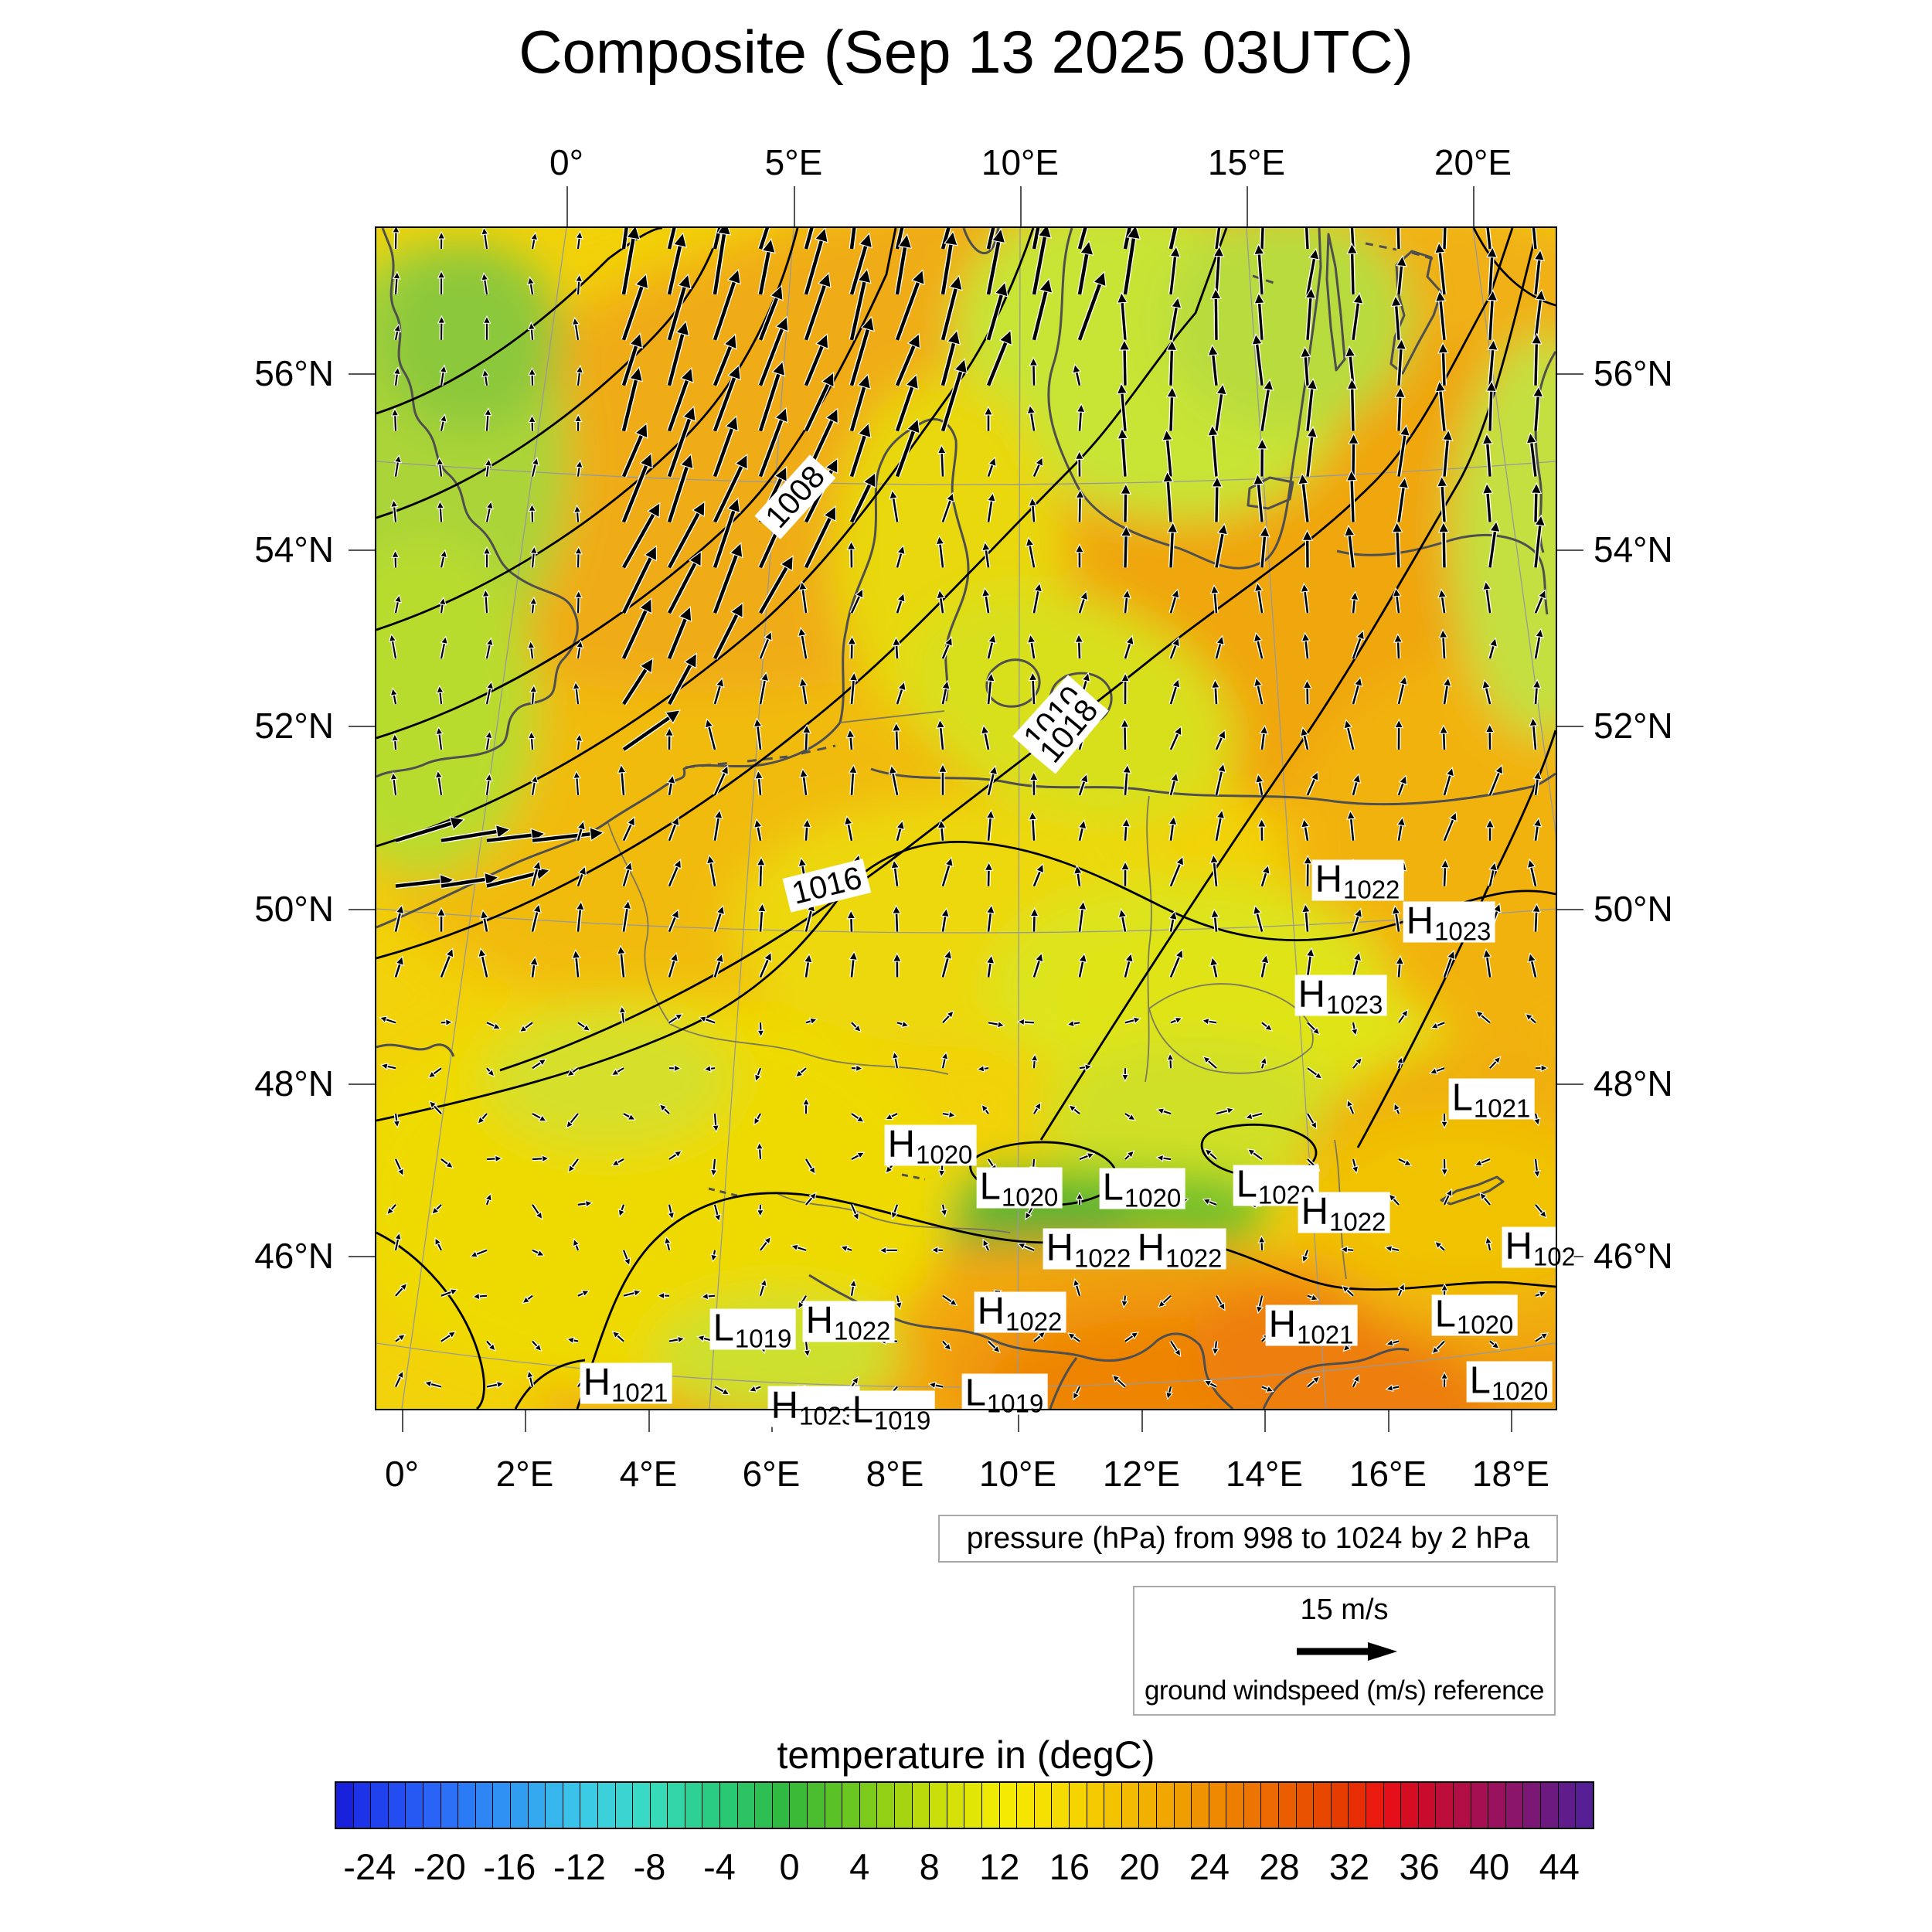  What do you see at coordinates (1633, 909) in the screenshot?
I see `axis-tick-label: 50°N` at bounding box center [1633, 909].